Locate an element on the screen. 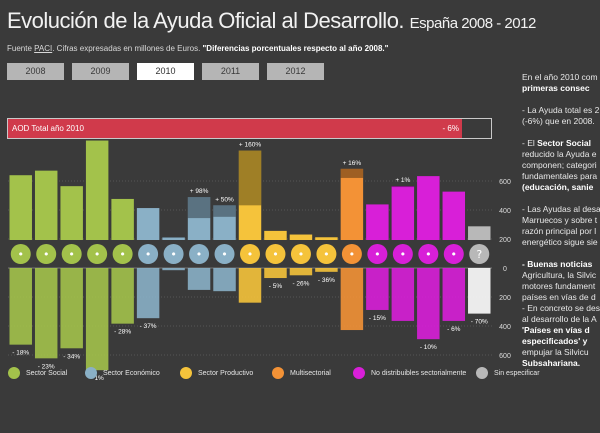 The width and height of the screenshot is (600, 433). legend-swatch-productivo is located at coordinates (186, 373).